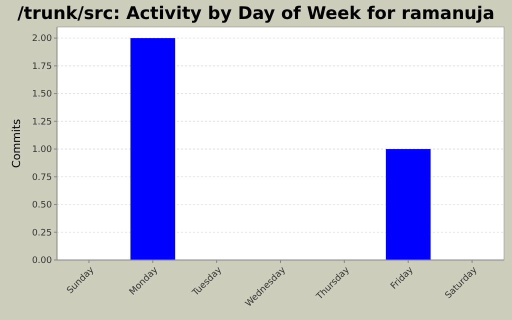  What do you see at coordinates (42, 67) in the screenshot?
I see `y-tick-label: 1.75` at bounding box center [42, 67].